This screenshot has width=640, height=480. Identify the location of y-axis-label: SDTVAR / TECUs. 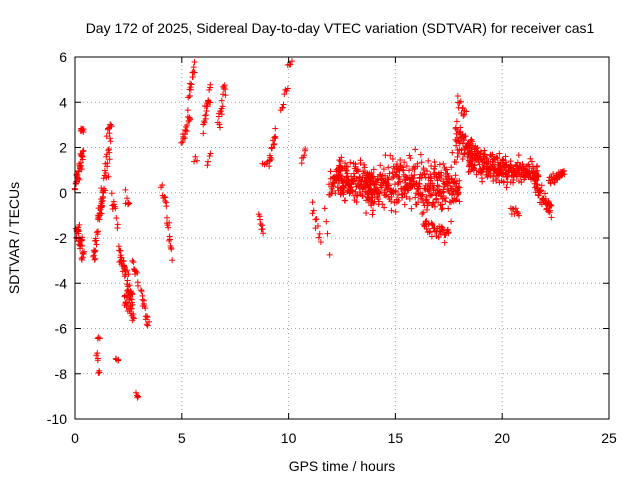
(14, 238).